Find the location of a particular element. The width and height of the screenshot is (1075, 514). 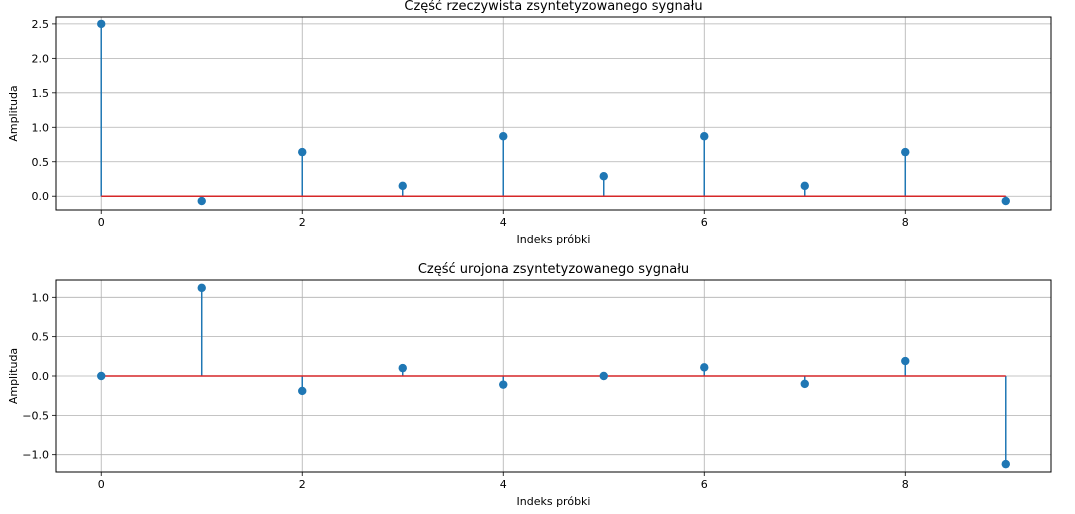

y-tick-label: −0.5 is located at coordinates (35, 415).